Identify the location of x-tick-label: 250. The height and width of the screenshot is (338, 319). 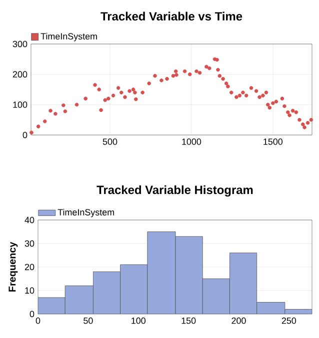
(289, 321).